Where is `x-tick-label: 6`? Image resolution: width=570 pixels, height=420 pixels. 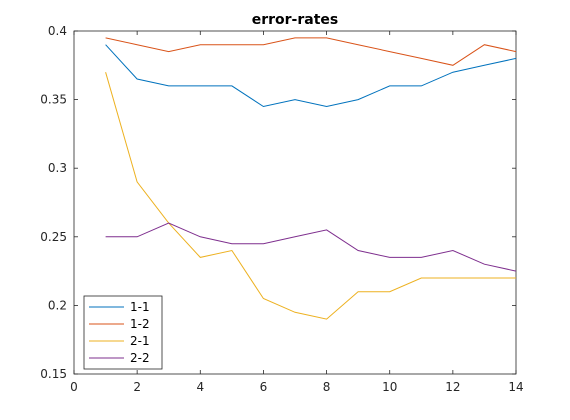
x-tick-label: 6 is located at coordinates (264, 387).